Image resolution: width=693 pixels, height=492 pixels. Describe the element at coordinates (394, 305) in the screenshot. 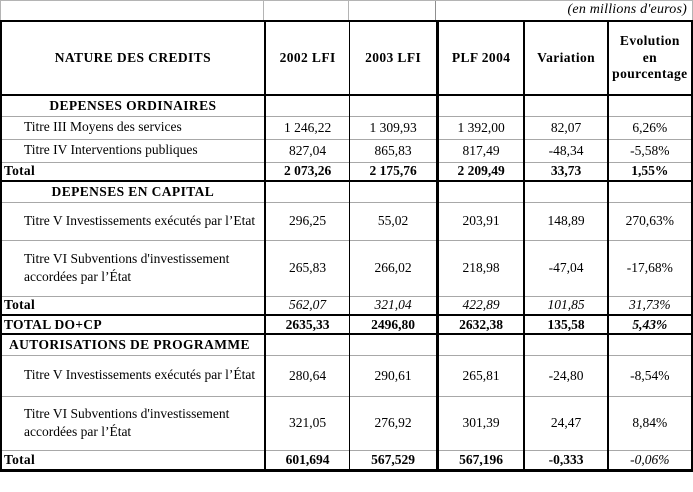

I see `cell-2003: 321,04` at that location.